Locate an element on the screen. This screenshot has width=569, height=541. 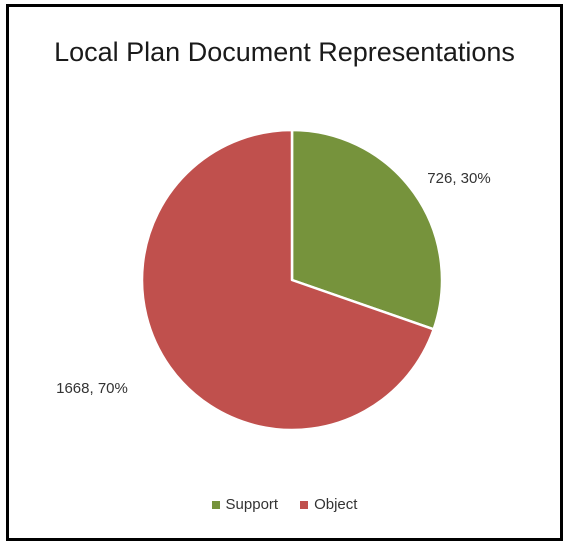
chart-title: Local Plan Document Representations is located at coordinates (284, 52).